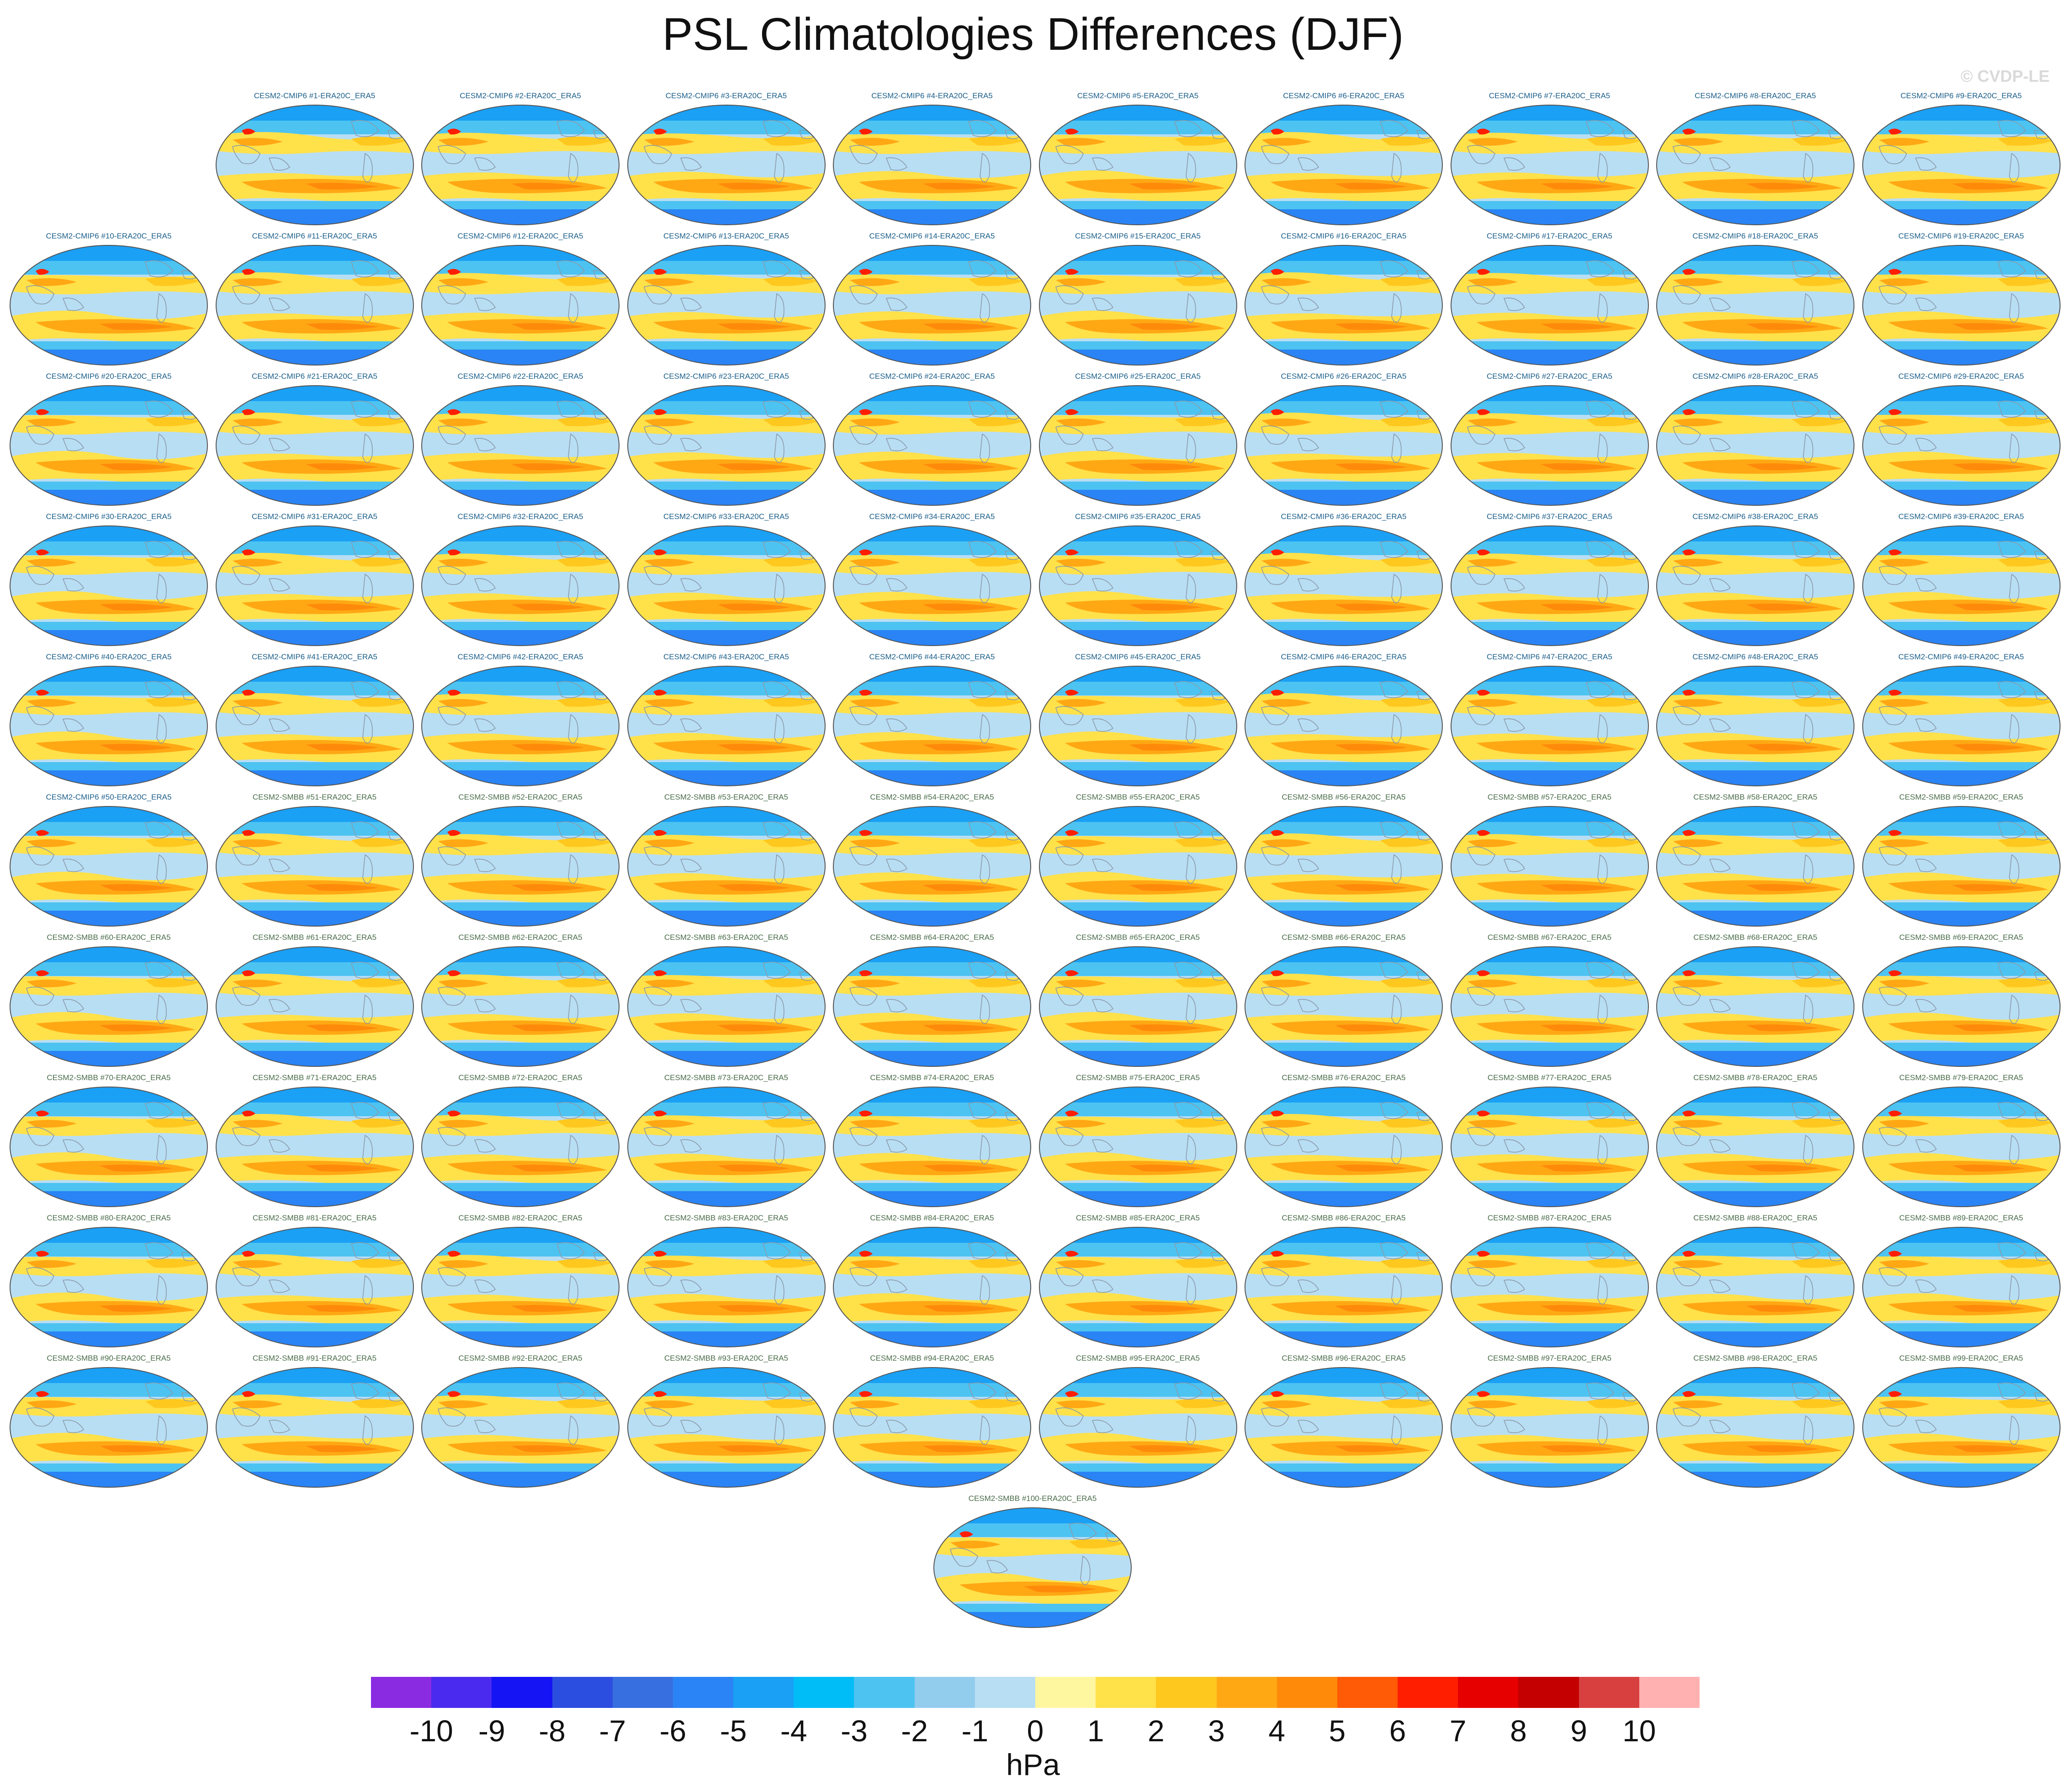 This screenshot has width=2066, height=1792. What do you see at coordinates (1961, 1359) in the screenshot?
I see `panel-label: CESM2-SMBB #99-ERA20C_ERA5` at bounding box center [1961, 1359].